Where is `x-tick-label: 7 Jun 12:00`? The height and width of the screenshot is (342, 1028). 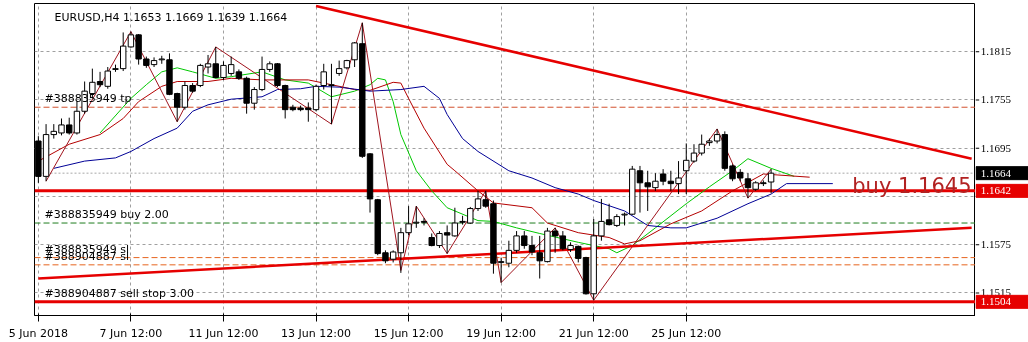
x-tick-label: 7 Jun 12:00 is located at coordinates (131, 333).